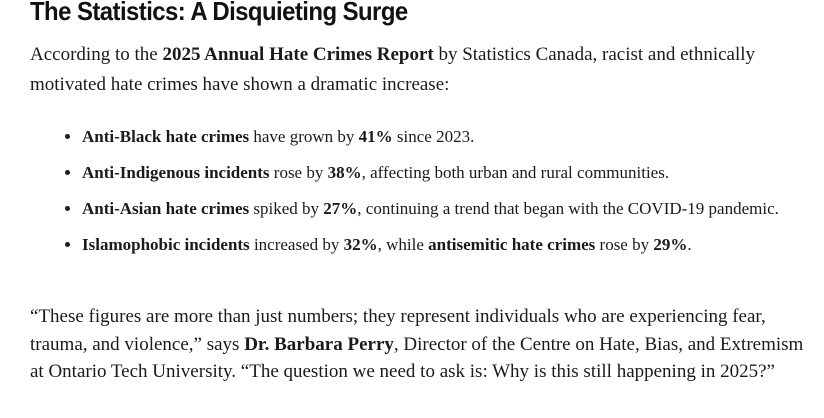  Describe the element at coordinates (166, 244) in the screenshot. I see `bold-text: Islamophobic incidents` at that location.